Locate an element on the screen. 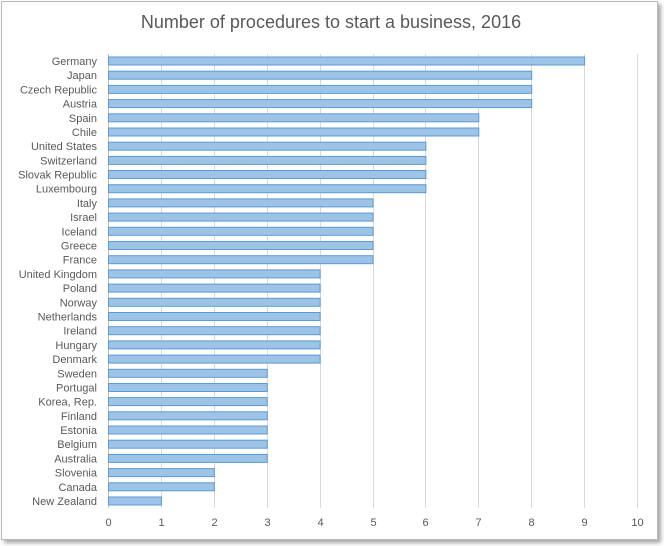  x-tick-label: 9 is located at coordinates (584, 523).